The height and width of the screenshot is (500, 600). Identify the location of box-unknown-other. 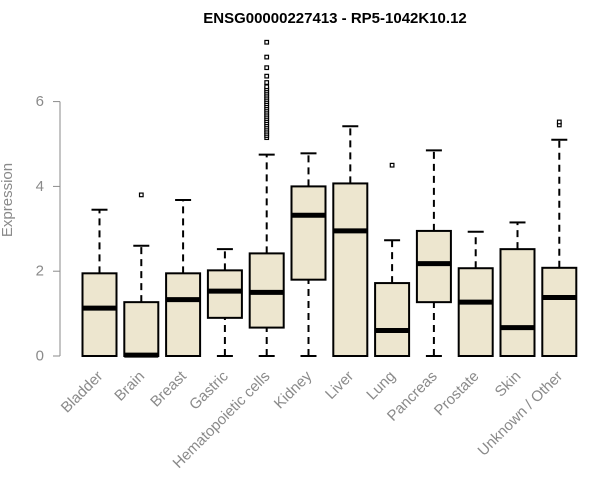
(559, 238).